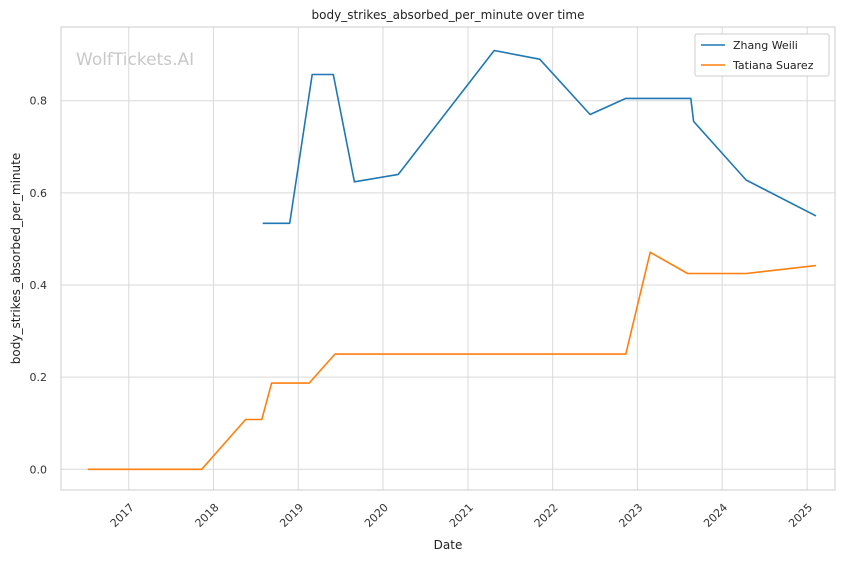 This screenshot has height=561, width=844. I want to click on legend: Zhang Weili Tatiana Suarez, so click(762, 55).